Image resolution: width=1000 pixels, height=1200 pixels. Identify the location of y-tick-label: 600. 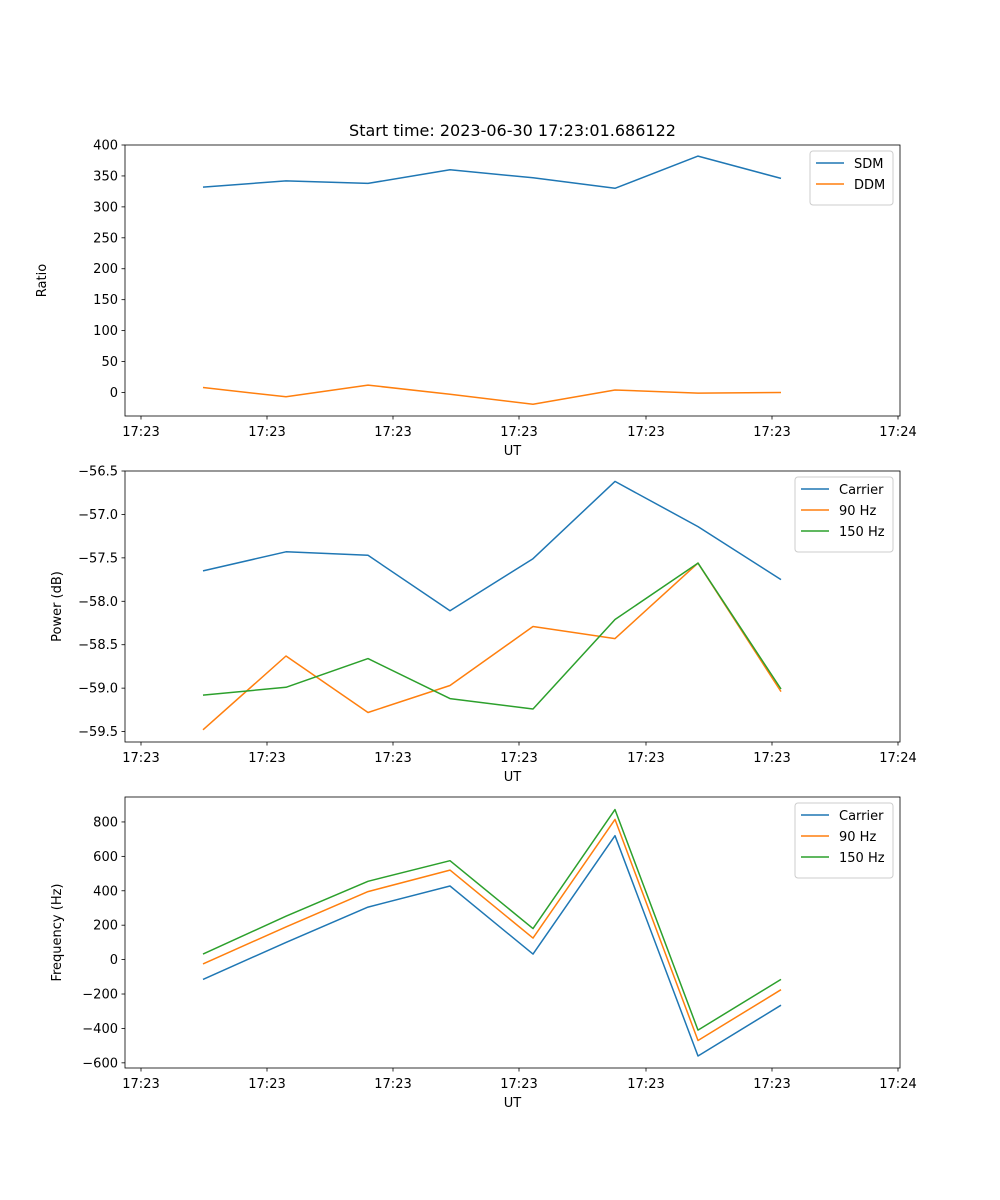
(105, 857).